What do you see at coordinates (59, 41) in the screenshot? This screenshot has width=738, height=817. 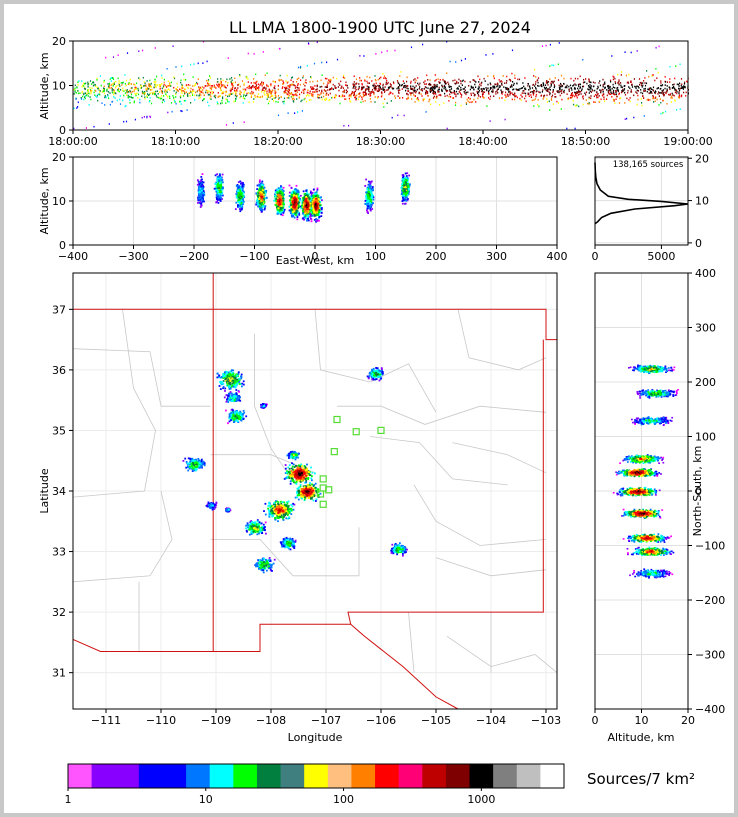 I see `time-height-ytick: 20` at bounding box center [59, 41].